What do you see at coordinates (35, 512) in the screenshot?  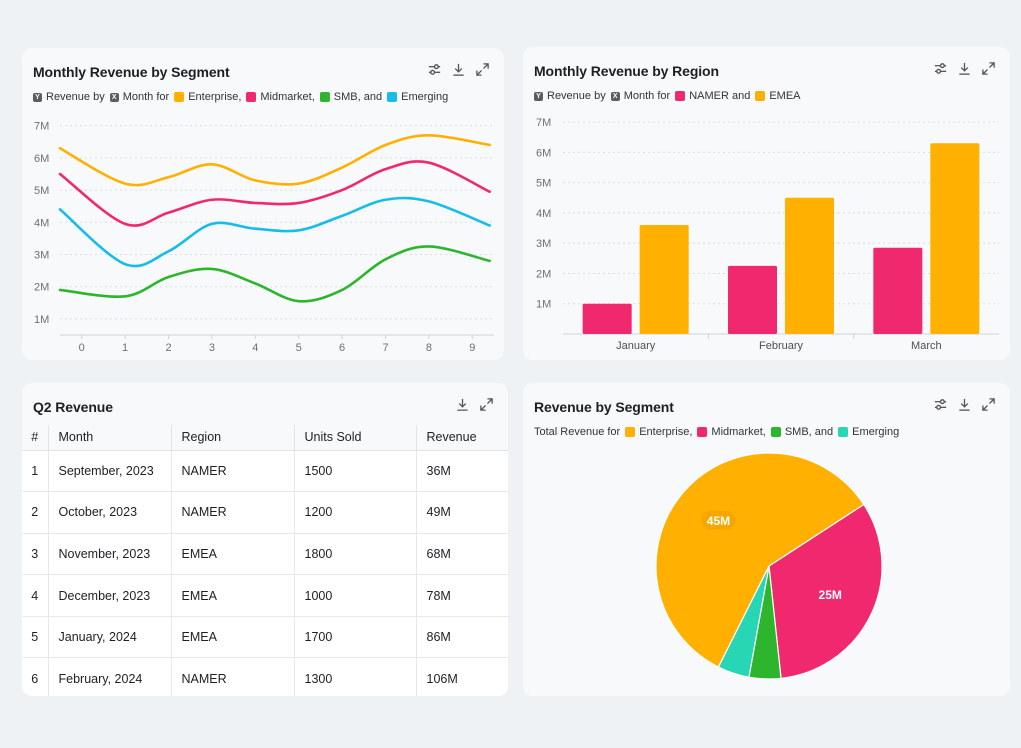 I see `cell-index: 2` at bounding box center [35, 512].